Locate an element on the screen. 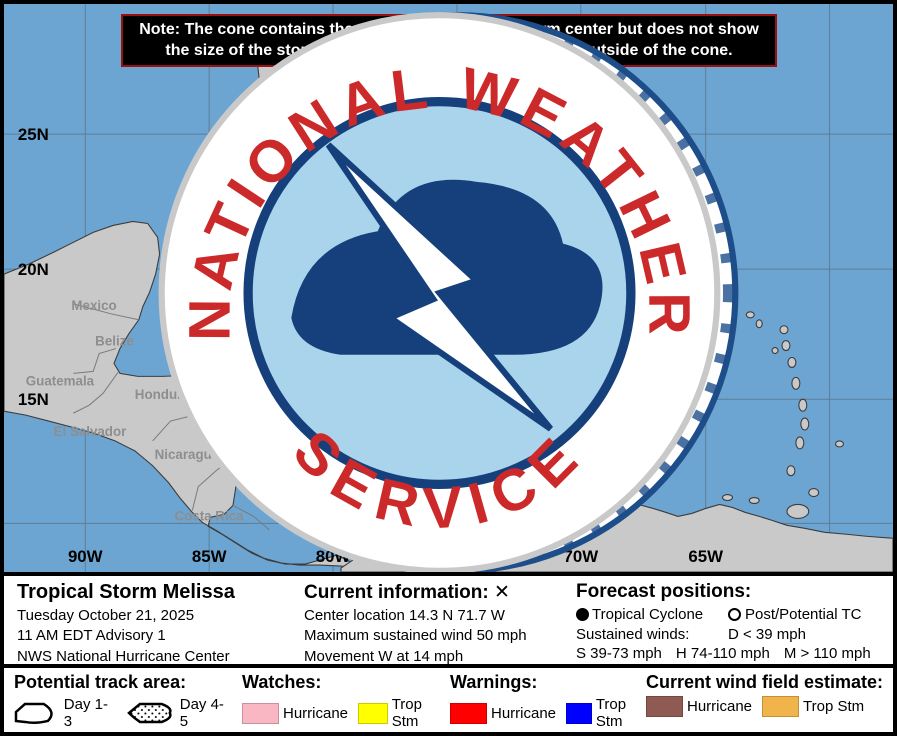  storm-advisory: 11 AM EDT Advisory 1 is located at coordinates (91, 636).